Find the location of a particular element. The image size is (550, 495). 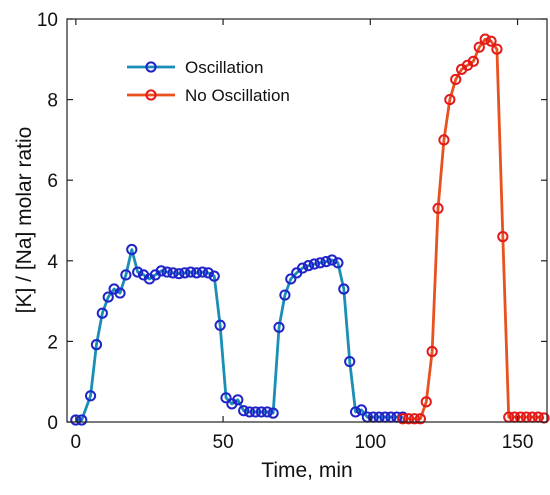

x-axis-label: Time, min is located at coordinates (306, 470).